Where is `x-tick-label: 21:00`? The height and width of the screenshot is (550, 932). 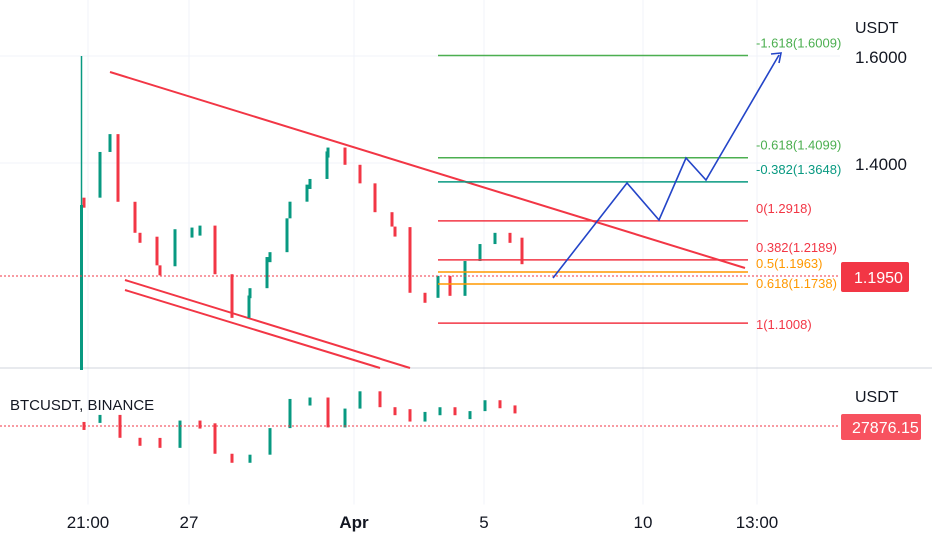 x-tick-label: 21:00 is located at coordinates (88, 522).